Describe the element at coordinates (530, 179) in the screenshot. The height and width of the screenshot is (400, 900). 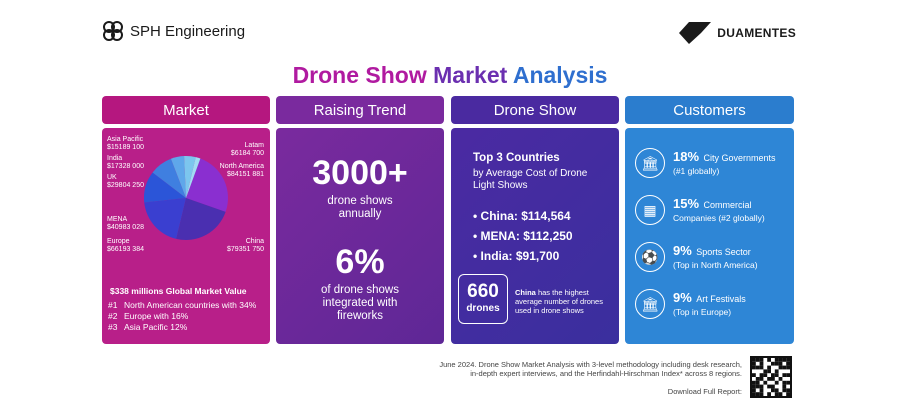
I see `top-countries-subtitle: by Average Cost of Drone Light Shows` at that location.